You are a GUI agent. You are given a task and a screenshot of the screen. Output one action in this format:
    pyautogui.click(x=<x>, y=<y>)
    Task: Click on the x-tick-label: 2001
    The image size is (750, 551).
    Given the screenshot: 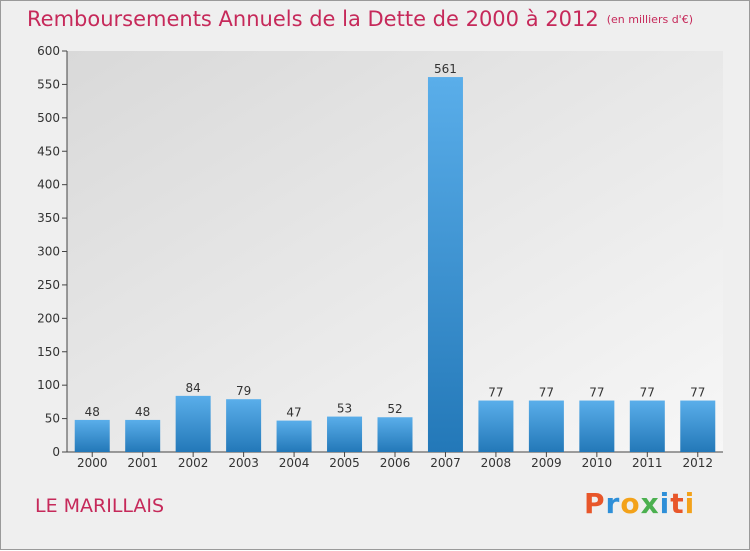 What is the action you would take?
    pyautogui.click(x=142, y=463)
    